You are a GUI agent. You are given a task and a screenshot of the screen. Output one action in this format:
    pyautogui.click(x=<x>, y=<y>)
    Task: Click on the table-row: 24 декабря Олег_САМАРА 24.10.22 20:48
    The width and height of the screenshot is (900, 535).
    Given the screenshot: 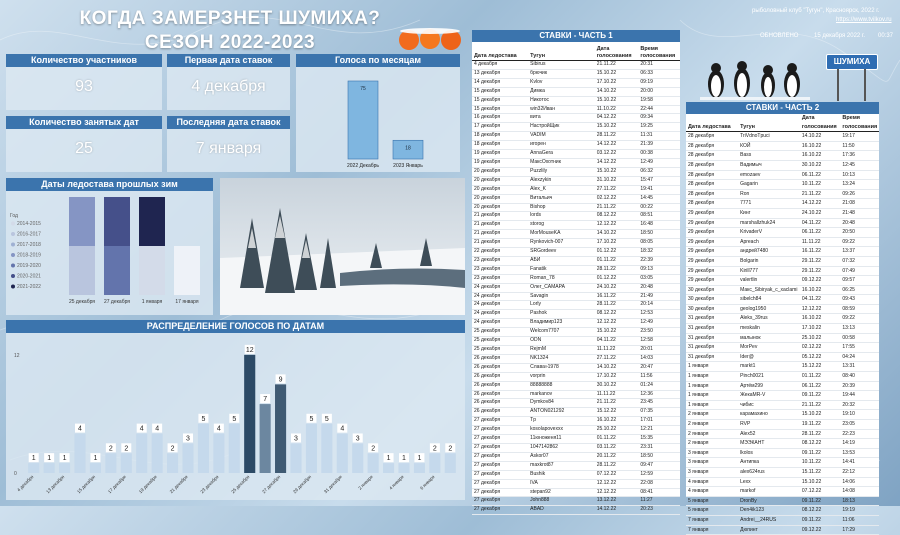 What is the action you would take?
    pyautogui.click(x=576, y=288)
    